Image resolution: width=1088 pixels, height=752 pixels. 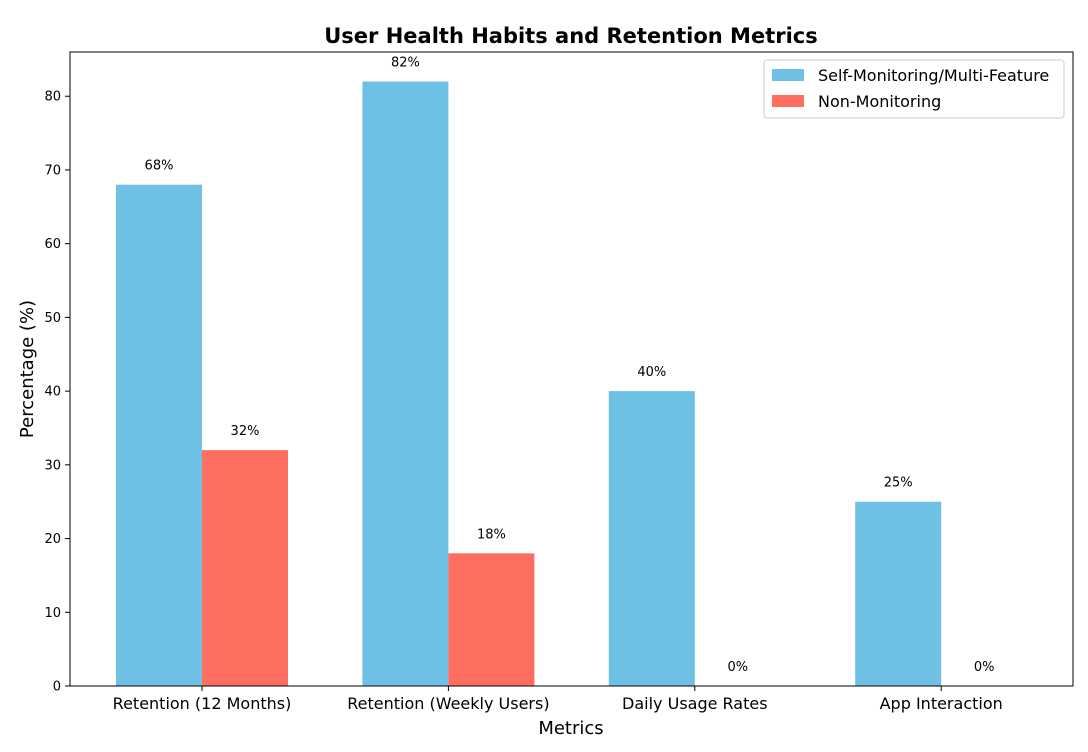 What do you see at coordinates (27, 369) in the screenshot?
I see `y-axis-title: Percentage (%)` at bounding box center [27, 369].